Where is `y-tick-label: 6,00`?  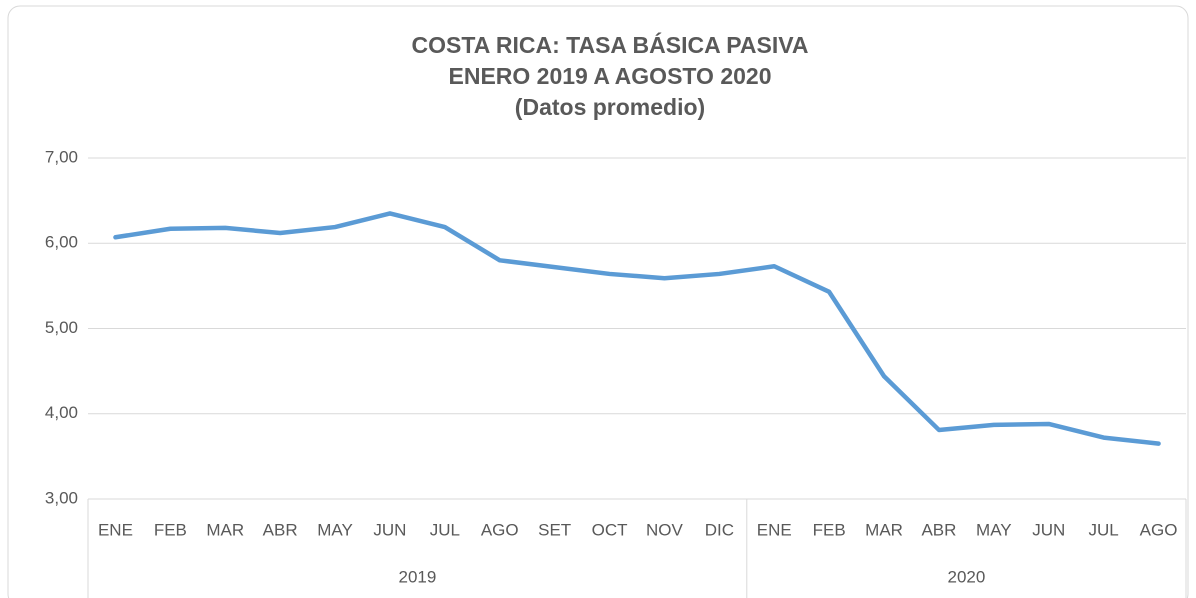 y-tick-label: 6,00 is located at coordinates (61, 242).